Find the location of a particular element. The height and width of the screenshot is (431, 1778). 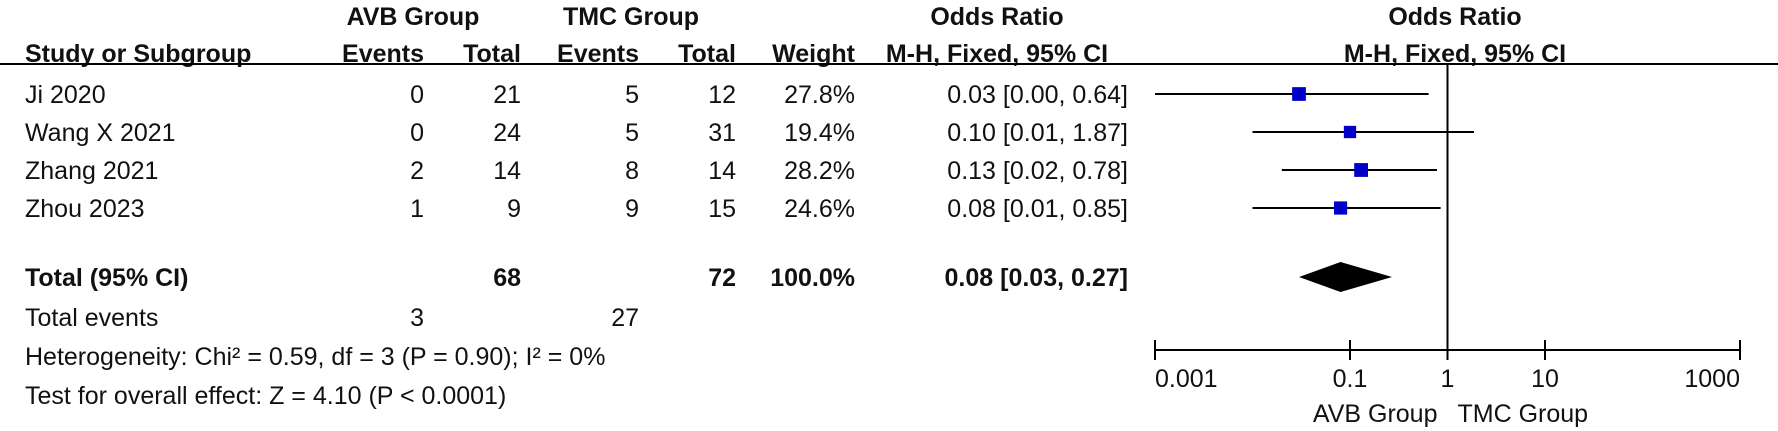

group1-total: 21 is located at coordinates (507, 95).